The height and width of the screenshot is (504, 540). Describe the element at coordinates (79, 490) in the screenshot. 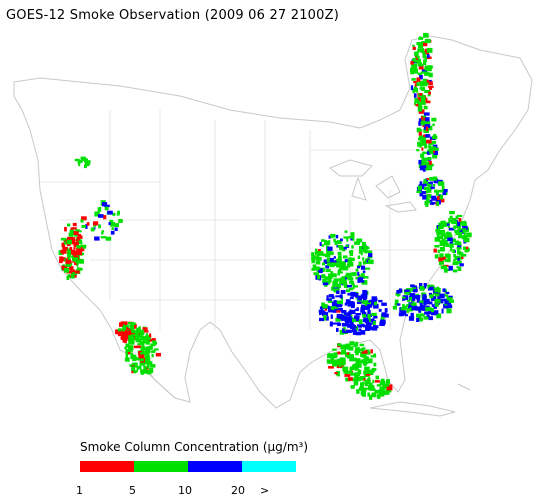

I see `legend-tick-1: 1` at that location.